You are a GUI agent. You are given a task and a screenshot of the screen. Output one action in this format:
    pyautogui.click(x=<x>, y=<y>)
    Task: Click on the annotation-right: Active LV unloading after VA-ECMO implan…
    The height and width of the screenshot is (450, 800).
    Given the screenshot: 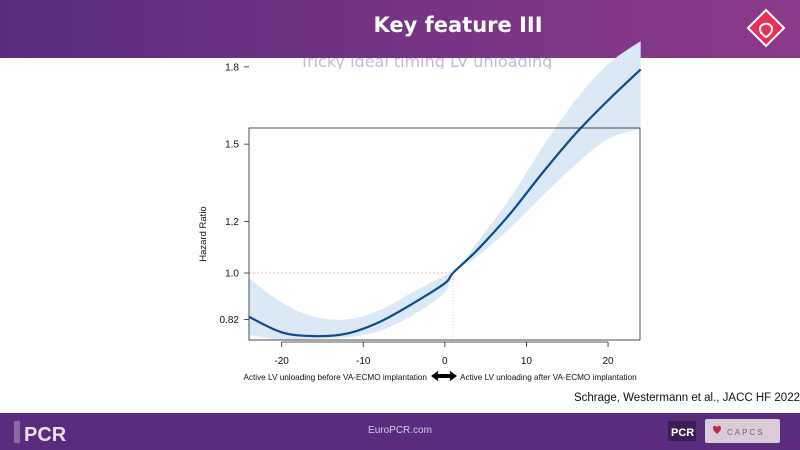 What is the action you would take?
    pyautogui.click(x=548, y=377)
    